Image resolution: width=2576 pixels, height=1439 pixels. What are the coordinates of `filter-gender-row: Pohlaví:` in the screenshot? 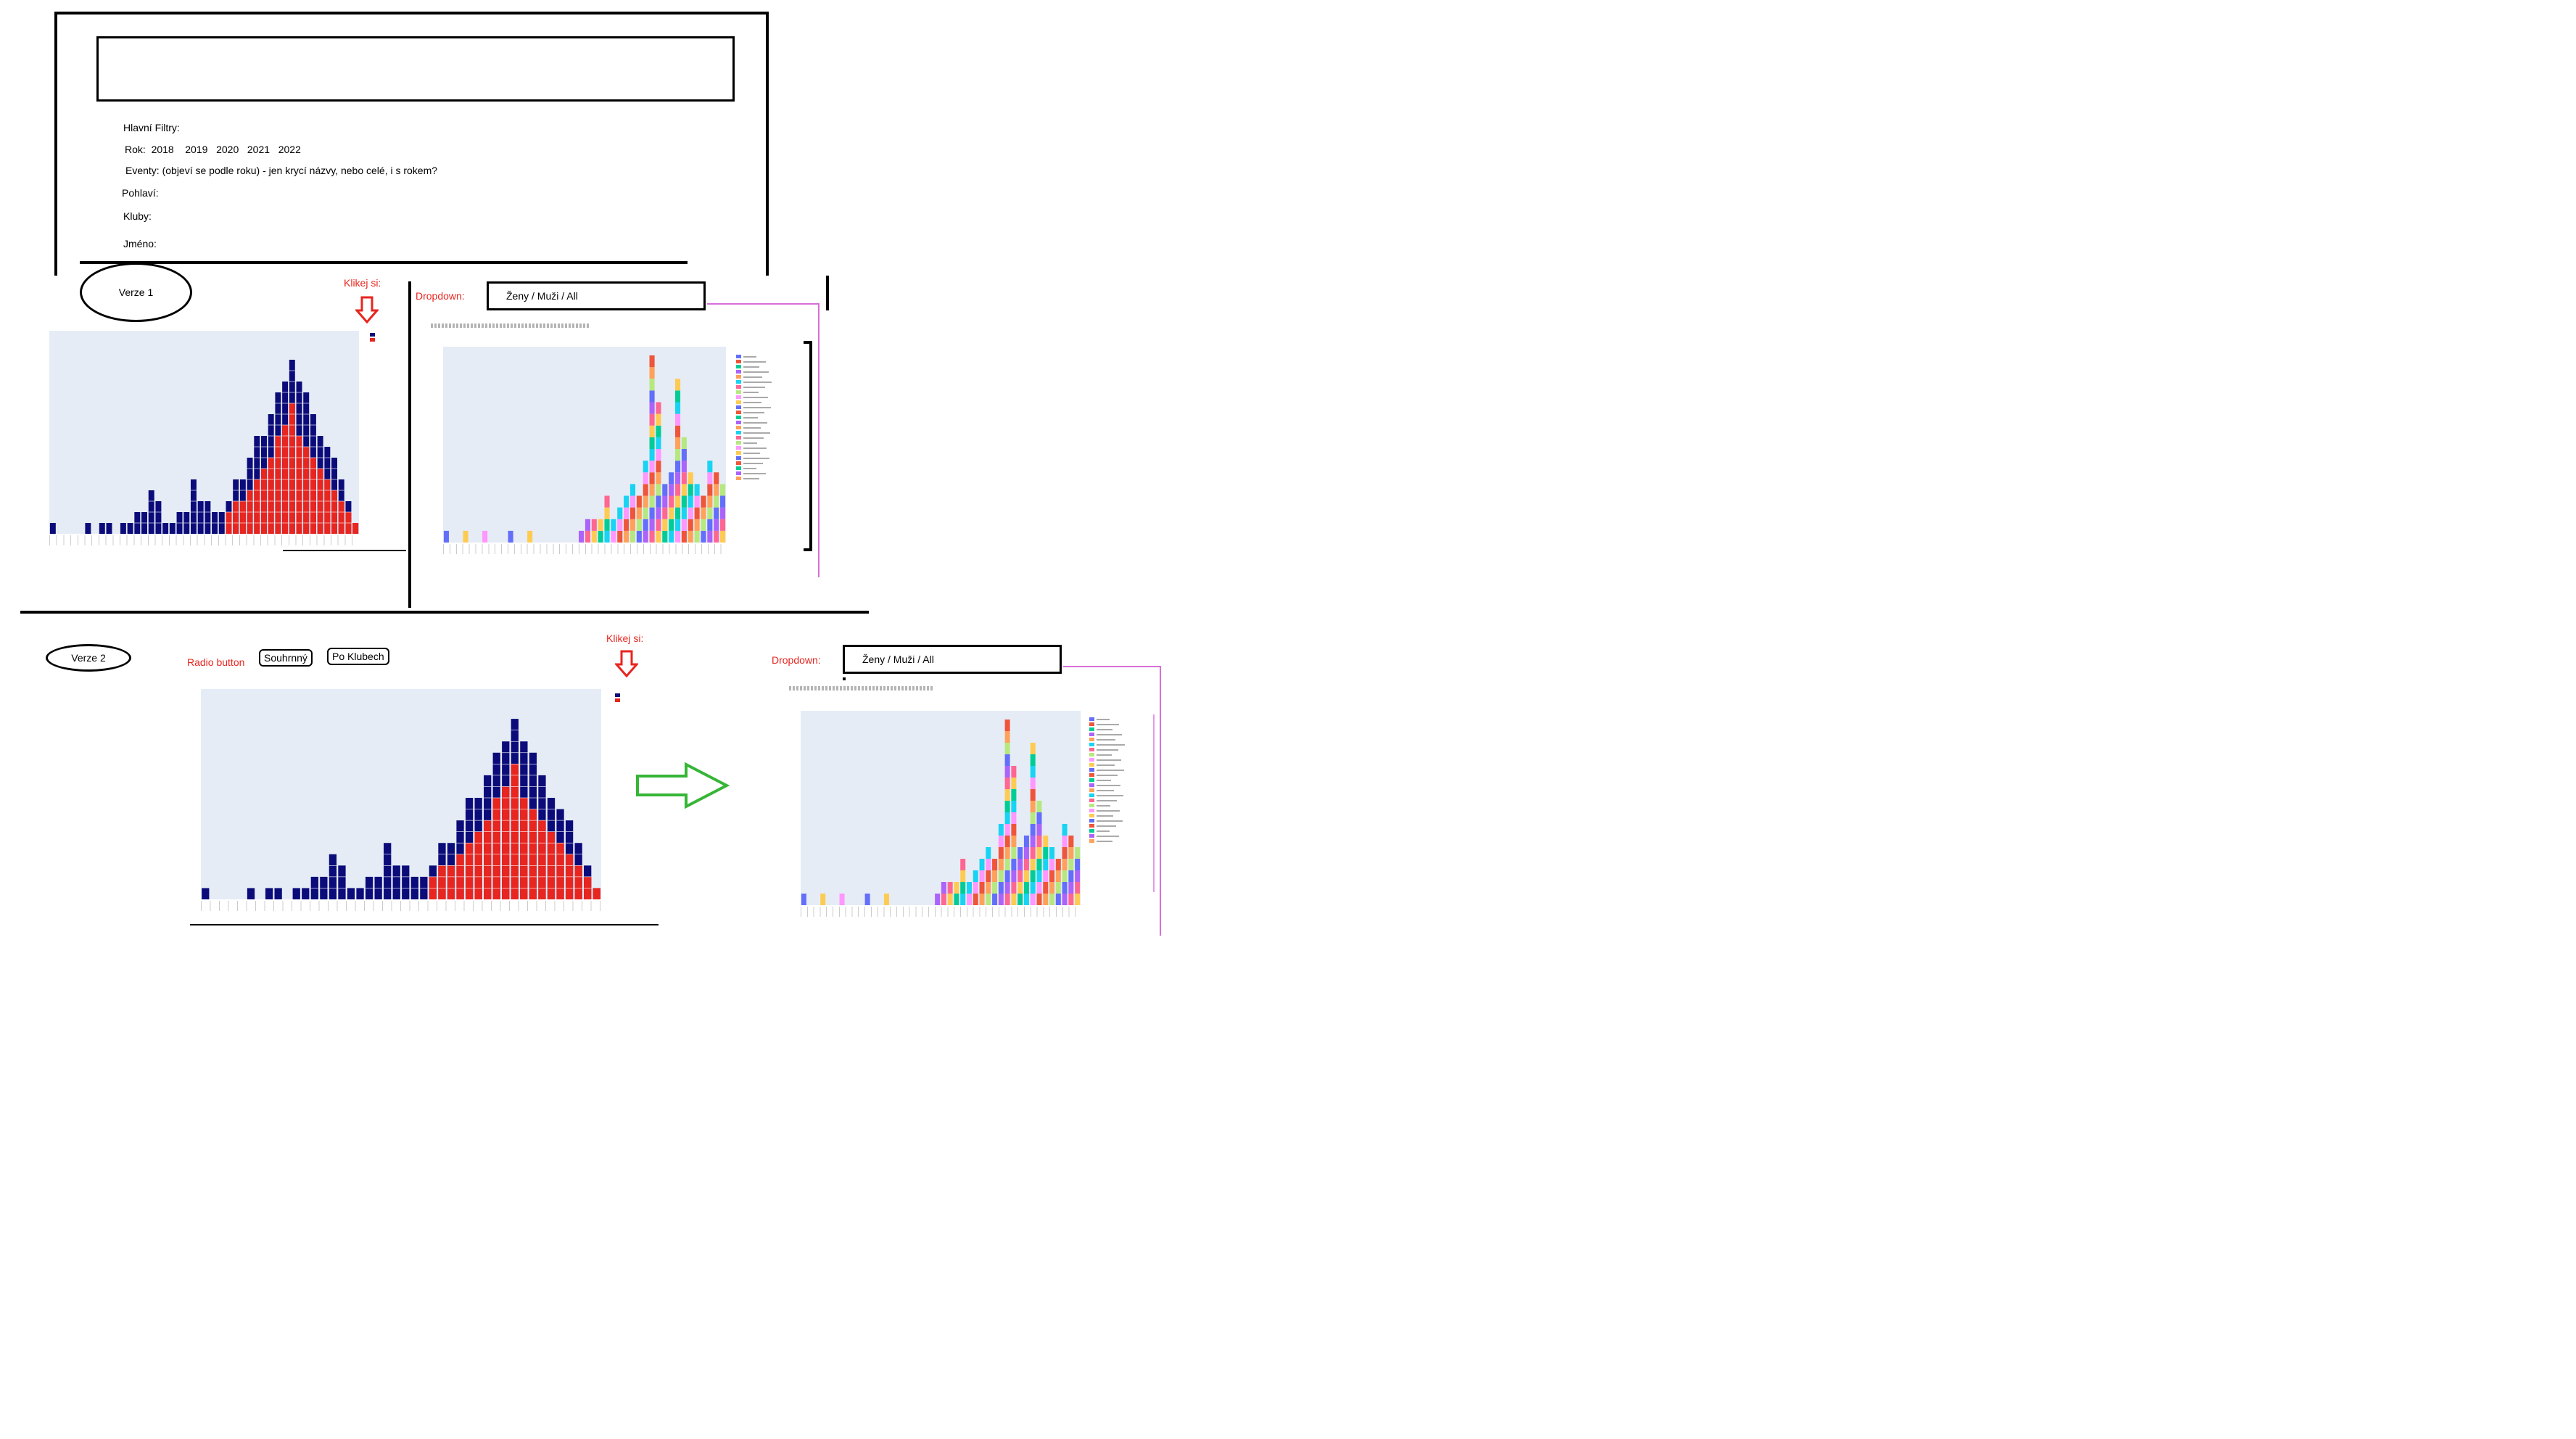 It's located at (140, 193).